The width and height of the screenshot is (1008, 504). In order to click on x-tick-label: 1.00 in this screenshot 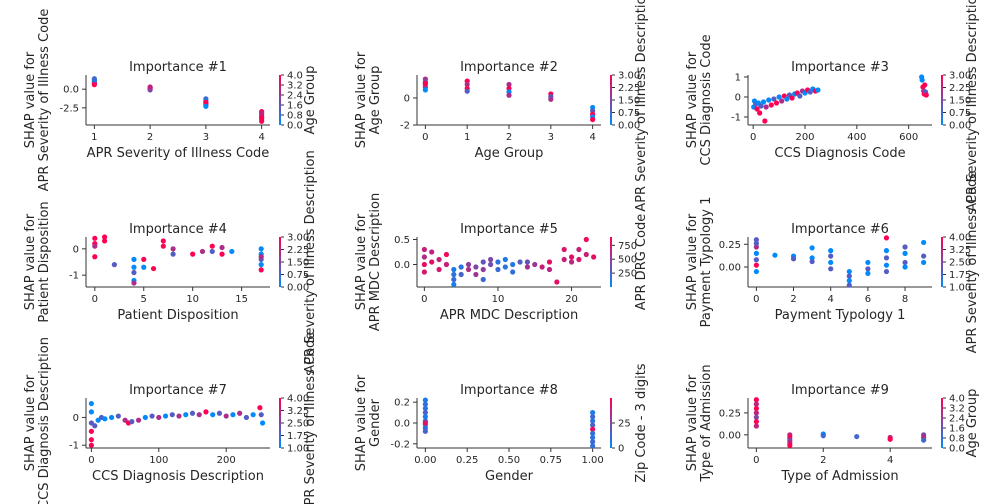, I will do `click(593, 460)`.